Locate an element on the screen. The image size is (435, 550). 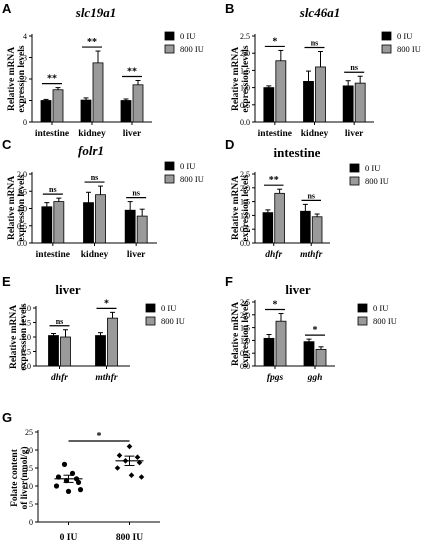
y-axis-label-line1: Folate content is located at coordinates (15, 477).